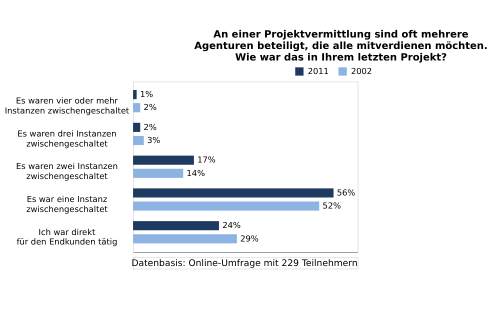  I want to click on data-label: 17%, so click(206, 159).